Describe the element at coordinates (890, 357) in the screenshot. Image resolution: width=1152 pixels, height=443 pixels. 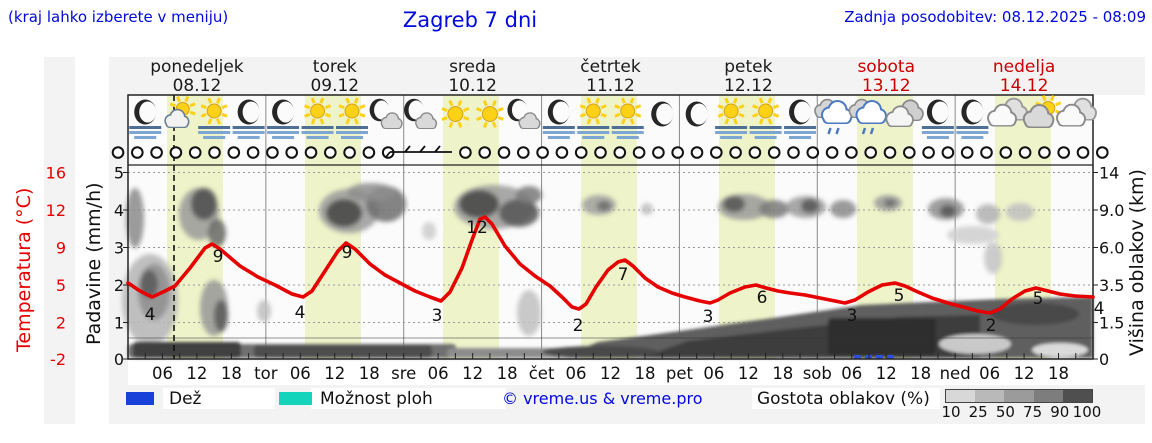
I see `rain-mark` at that location.